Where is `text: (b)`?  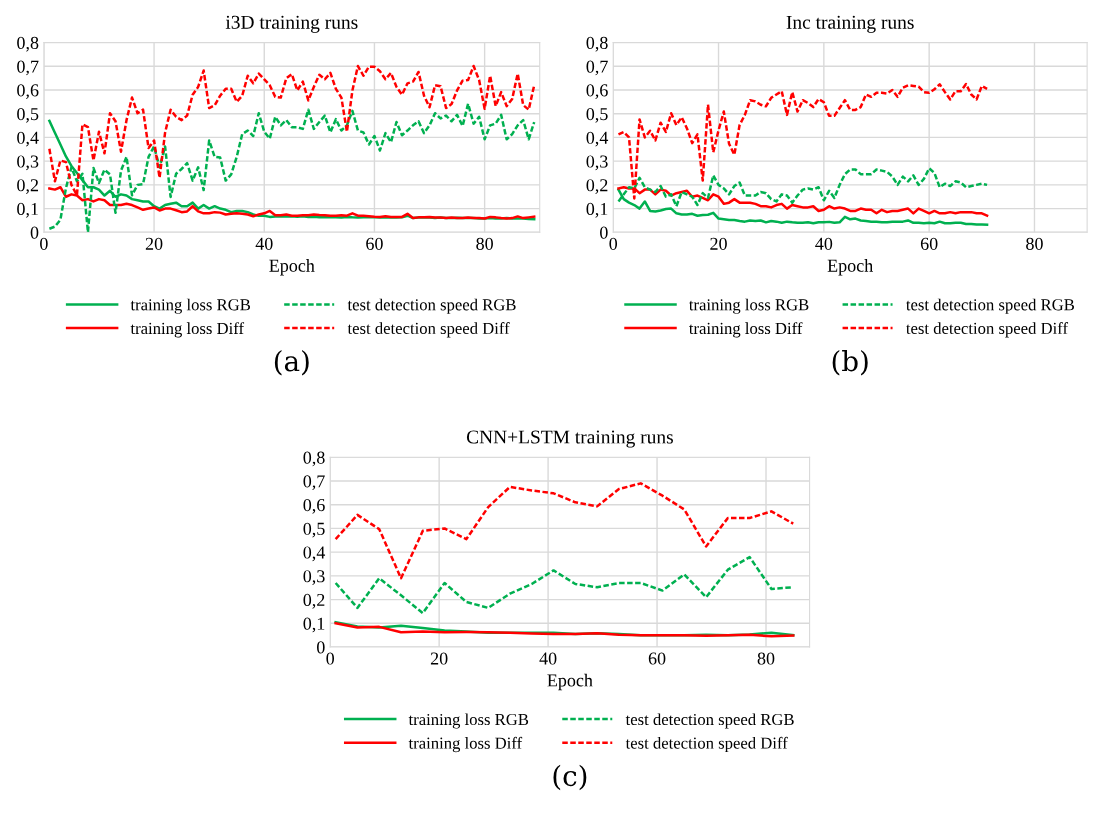
text: (b) is located at coordinates (850, 362).